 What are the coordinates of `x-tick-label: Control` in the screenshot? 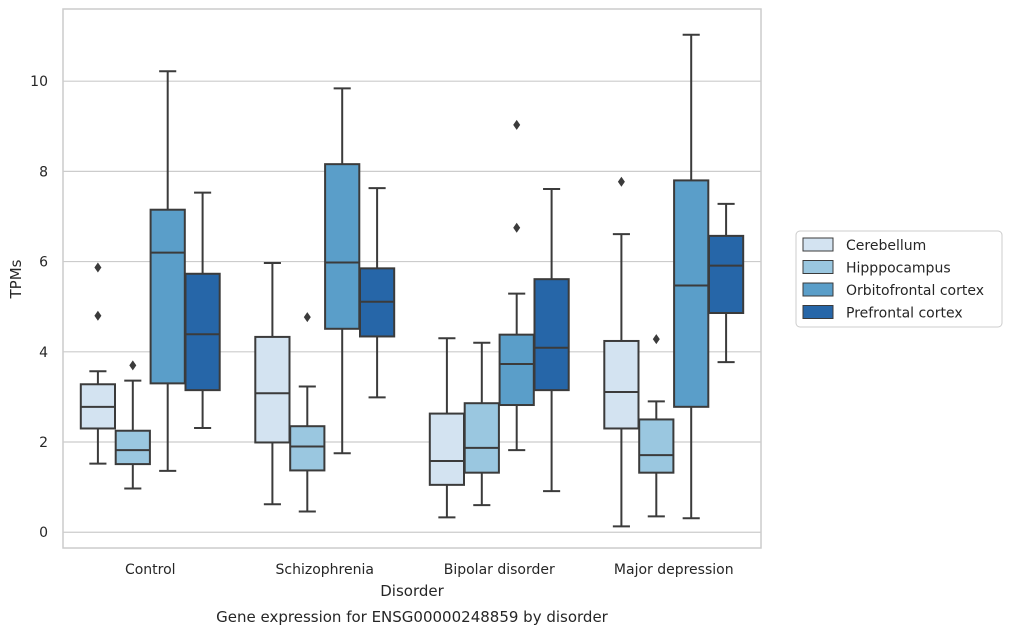 It's located at (150, 570).